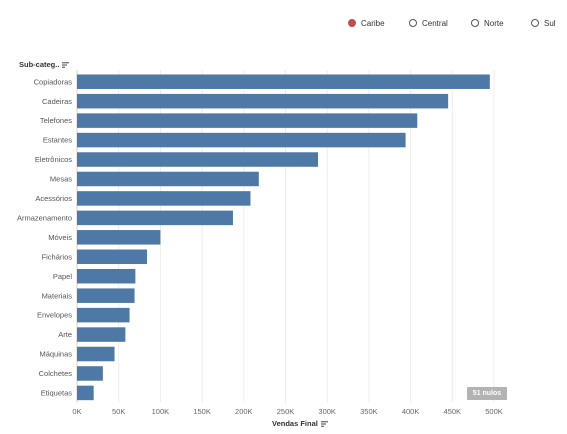 The width and height of the screenshot is (567, 434). I want to click on category-label: Copiadoras, so click(53, 81).